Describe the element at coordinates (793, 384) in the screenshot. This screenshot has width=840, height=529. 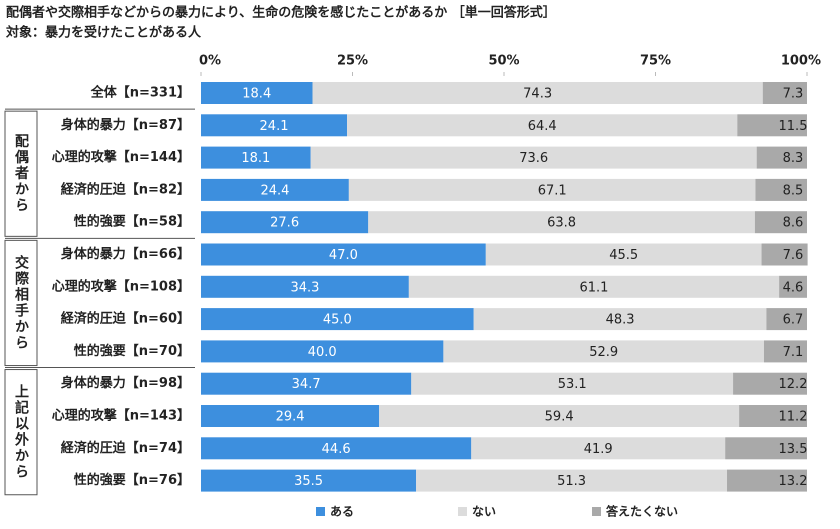
I see `data-label: 12.2` at that location.